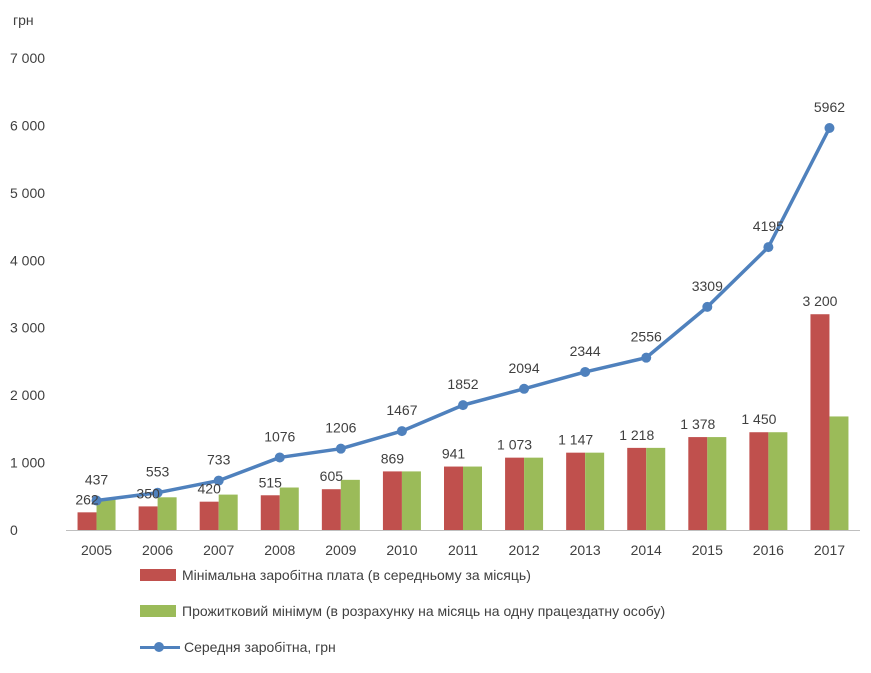  Describe the element at coordinates (279, 550) in the screenshot. I see `x-tick-label: 2008` at that location.